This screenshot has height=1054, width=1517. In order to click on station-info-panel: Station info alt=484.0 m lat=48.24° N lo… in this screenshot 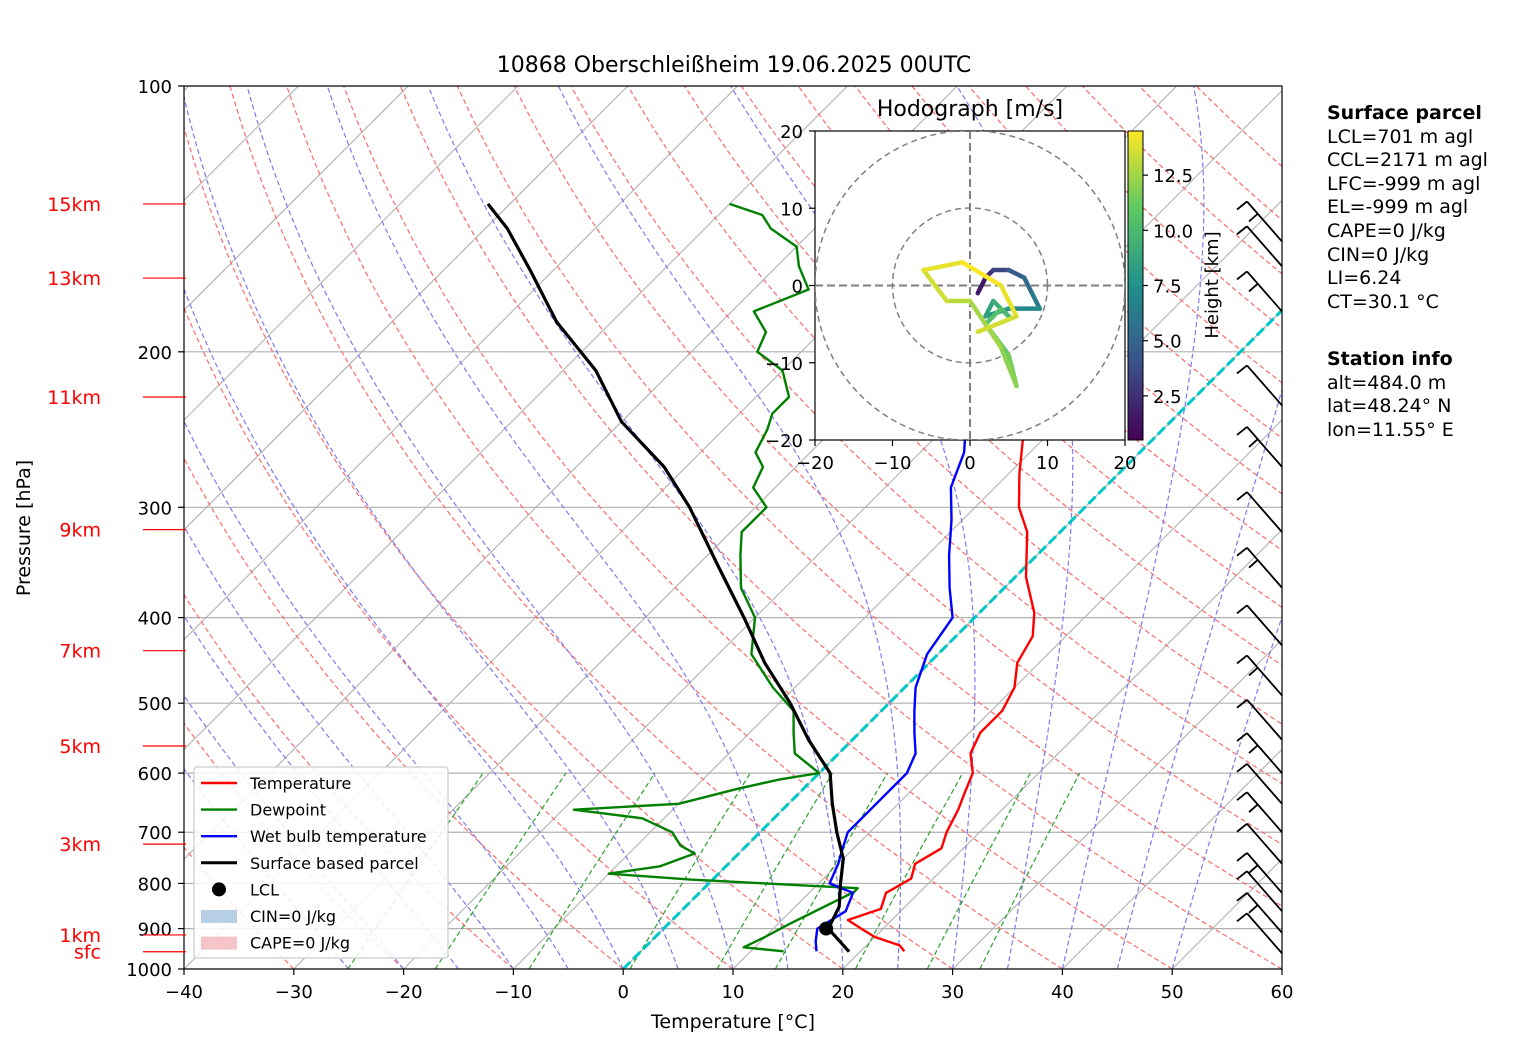, I will do `click(1390, 395)`.